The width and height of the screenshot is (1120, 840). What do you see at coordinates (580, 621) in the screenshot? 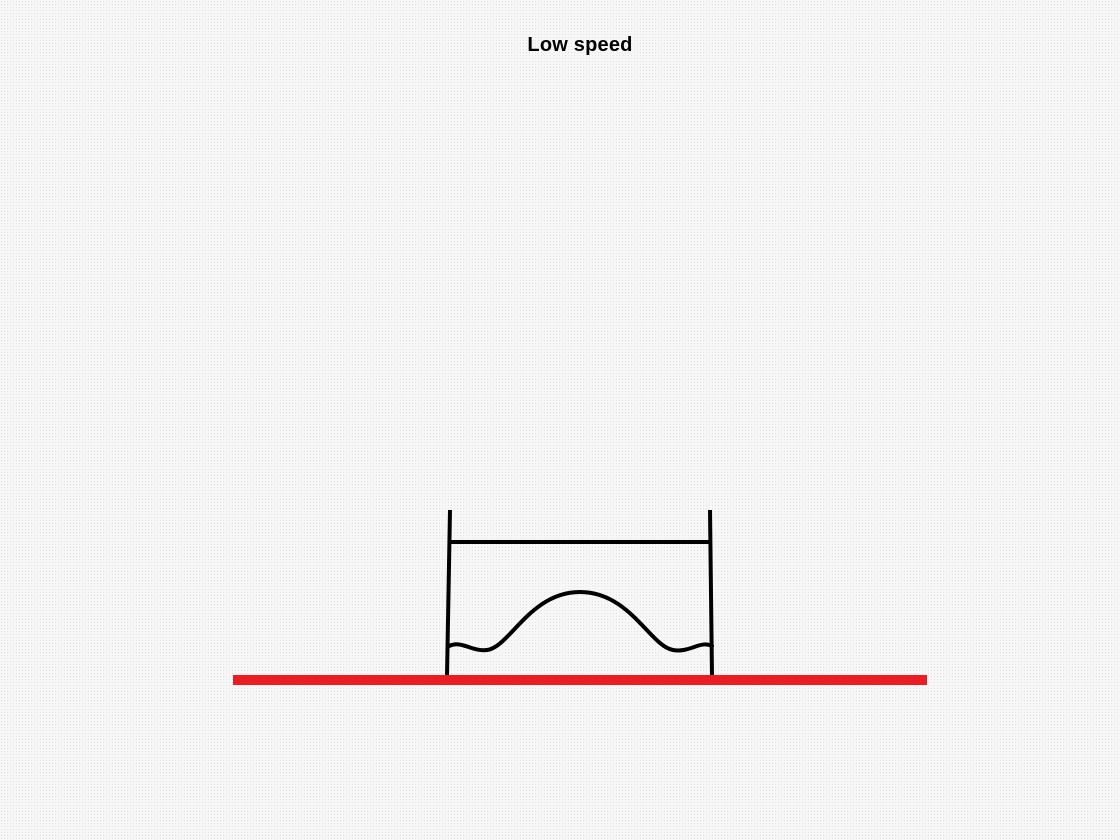
I see `deformed-beam` at bounding box center [580, 621].